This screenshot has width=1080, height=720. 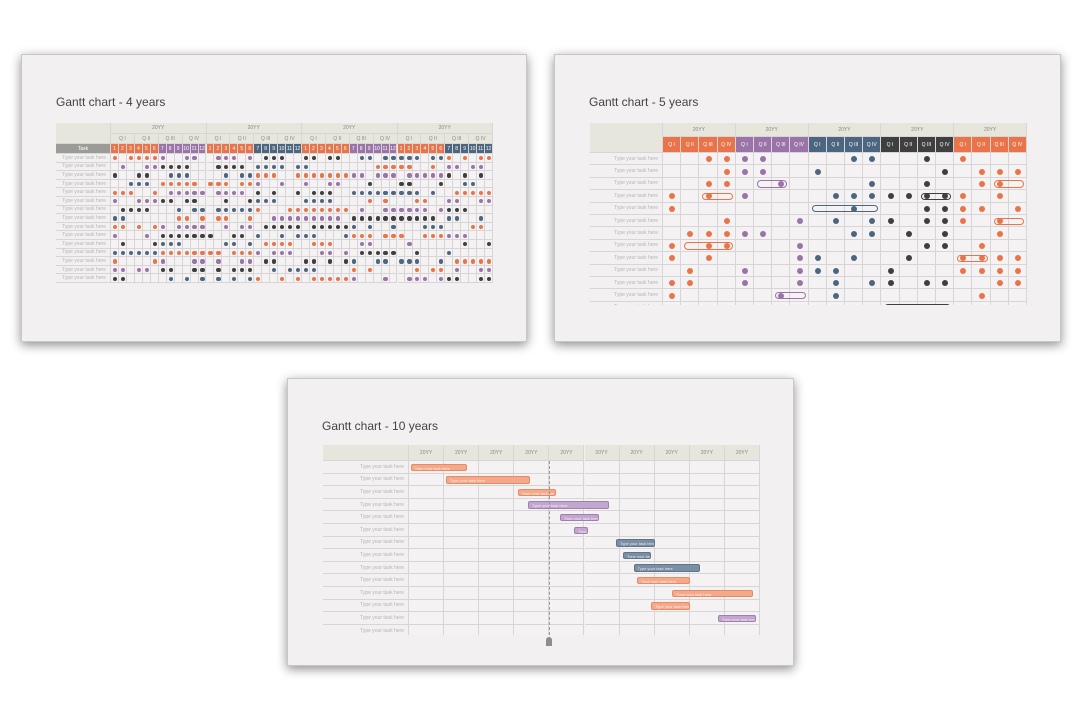 What do you see at coordinates (146, 149) in the screenshot?
I see `month-header: 5` at bounding box center [146, 149].